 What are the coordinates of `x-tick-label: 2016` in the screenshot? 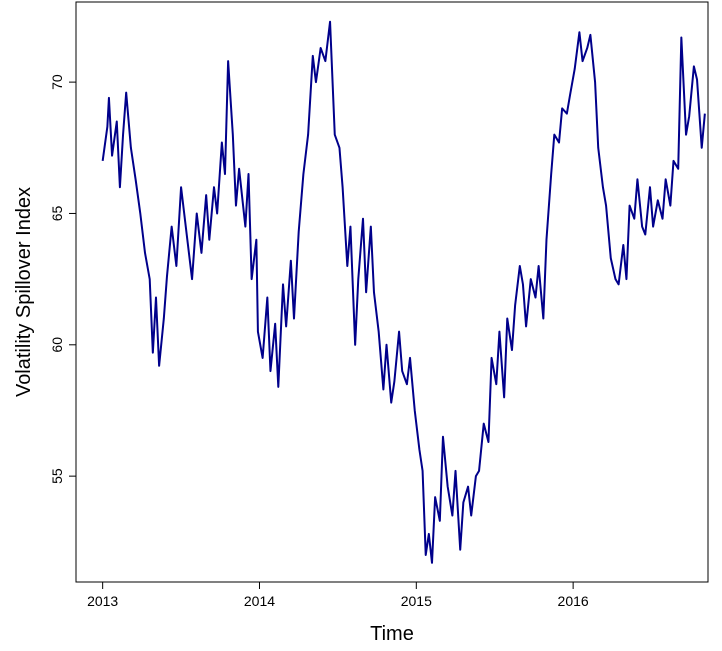 It's located at (573, 601).